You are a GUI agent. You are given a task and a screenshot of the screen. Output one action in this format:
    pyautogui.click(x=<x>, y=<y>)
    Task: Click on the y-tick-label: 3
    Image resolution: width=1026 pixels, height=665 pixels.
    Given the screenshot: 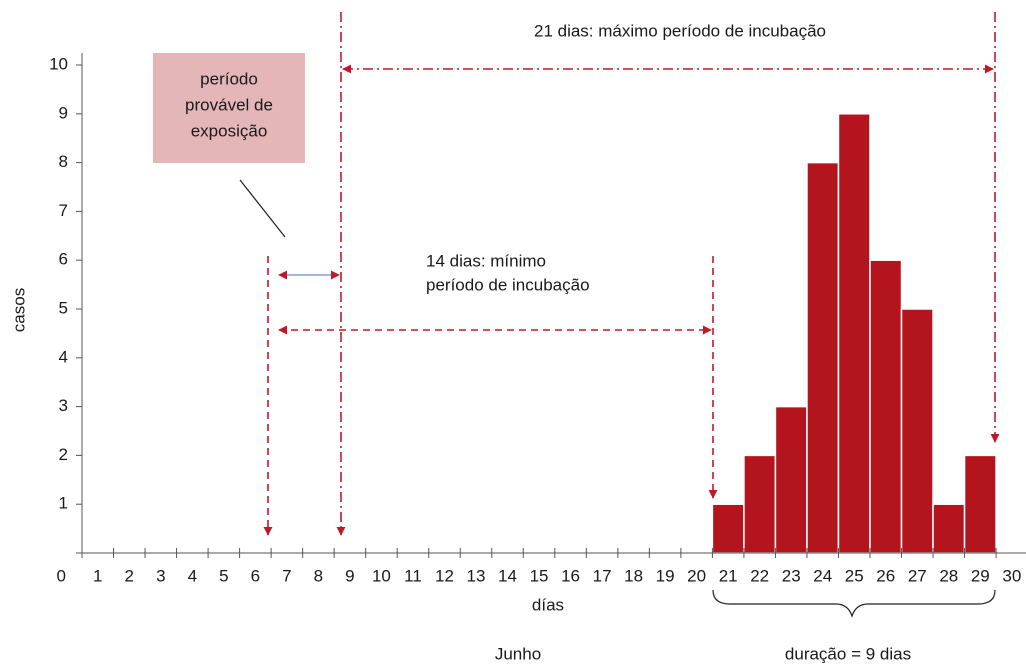 What is the action you would take?
    pyautogui.click(x=63, y=405)
    